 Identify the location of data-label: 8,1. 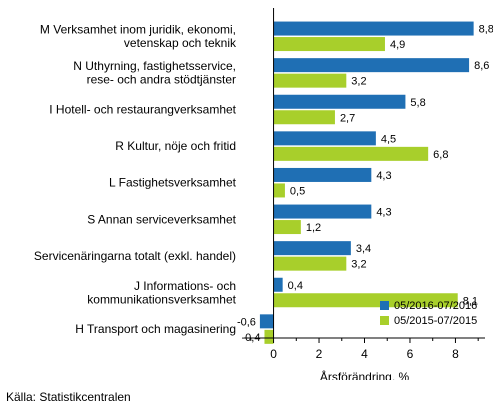
(470, 301).